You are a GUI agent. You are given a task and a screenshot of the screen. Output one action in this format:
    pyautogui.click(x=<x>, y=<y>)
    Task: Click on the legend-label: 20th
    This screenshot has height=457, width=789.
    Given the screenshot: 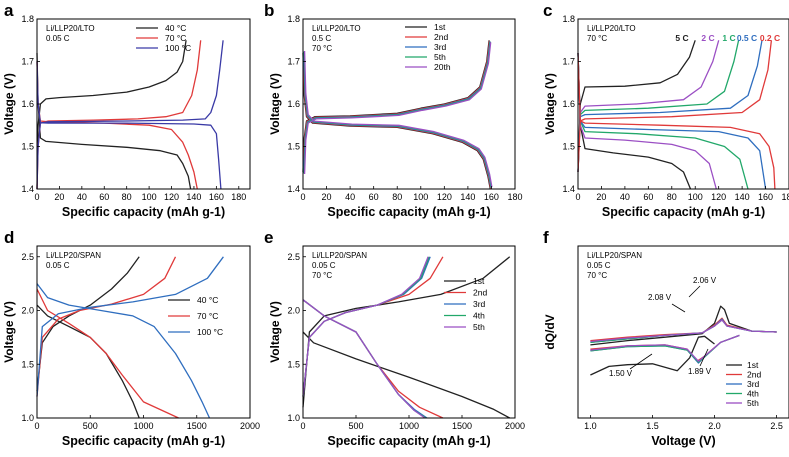 What is the action you would take?
    pyautogui.click(x=442, y=67)
    